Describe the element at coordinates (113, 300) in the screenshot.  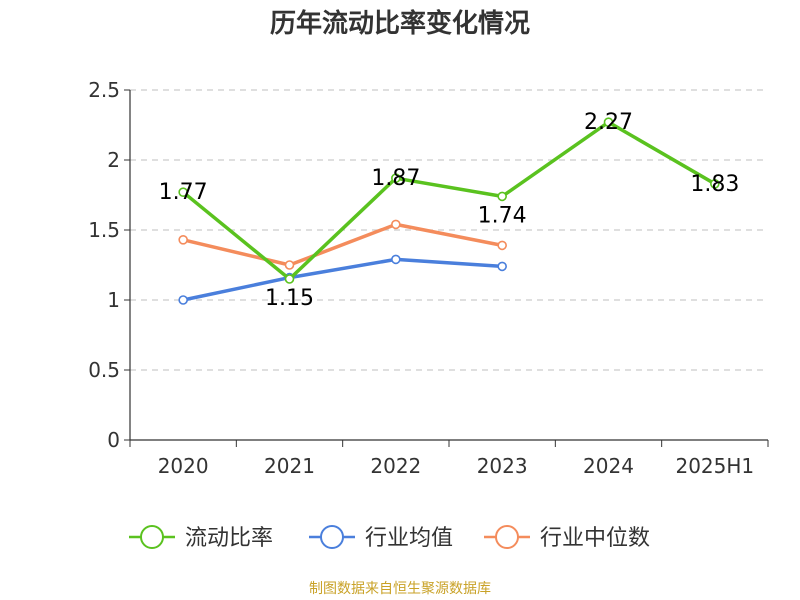
I see `y-tick-label: 1` at that location.